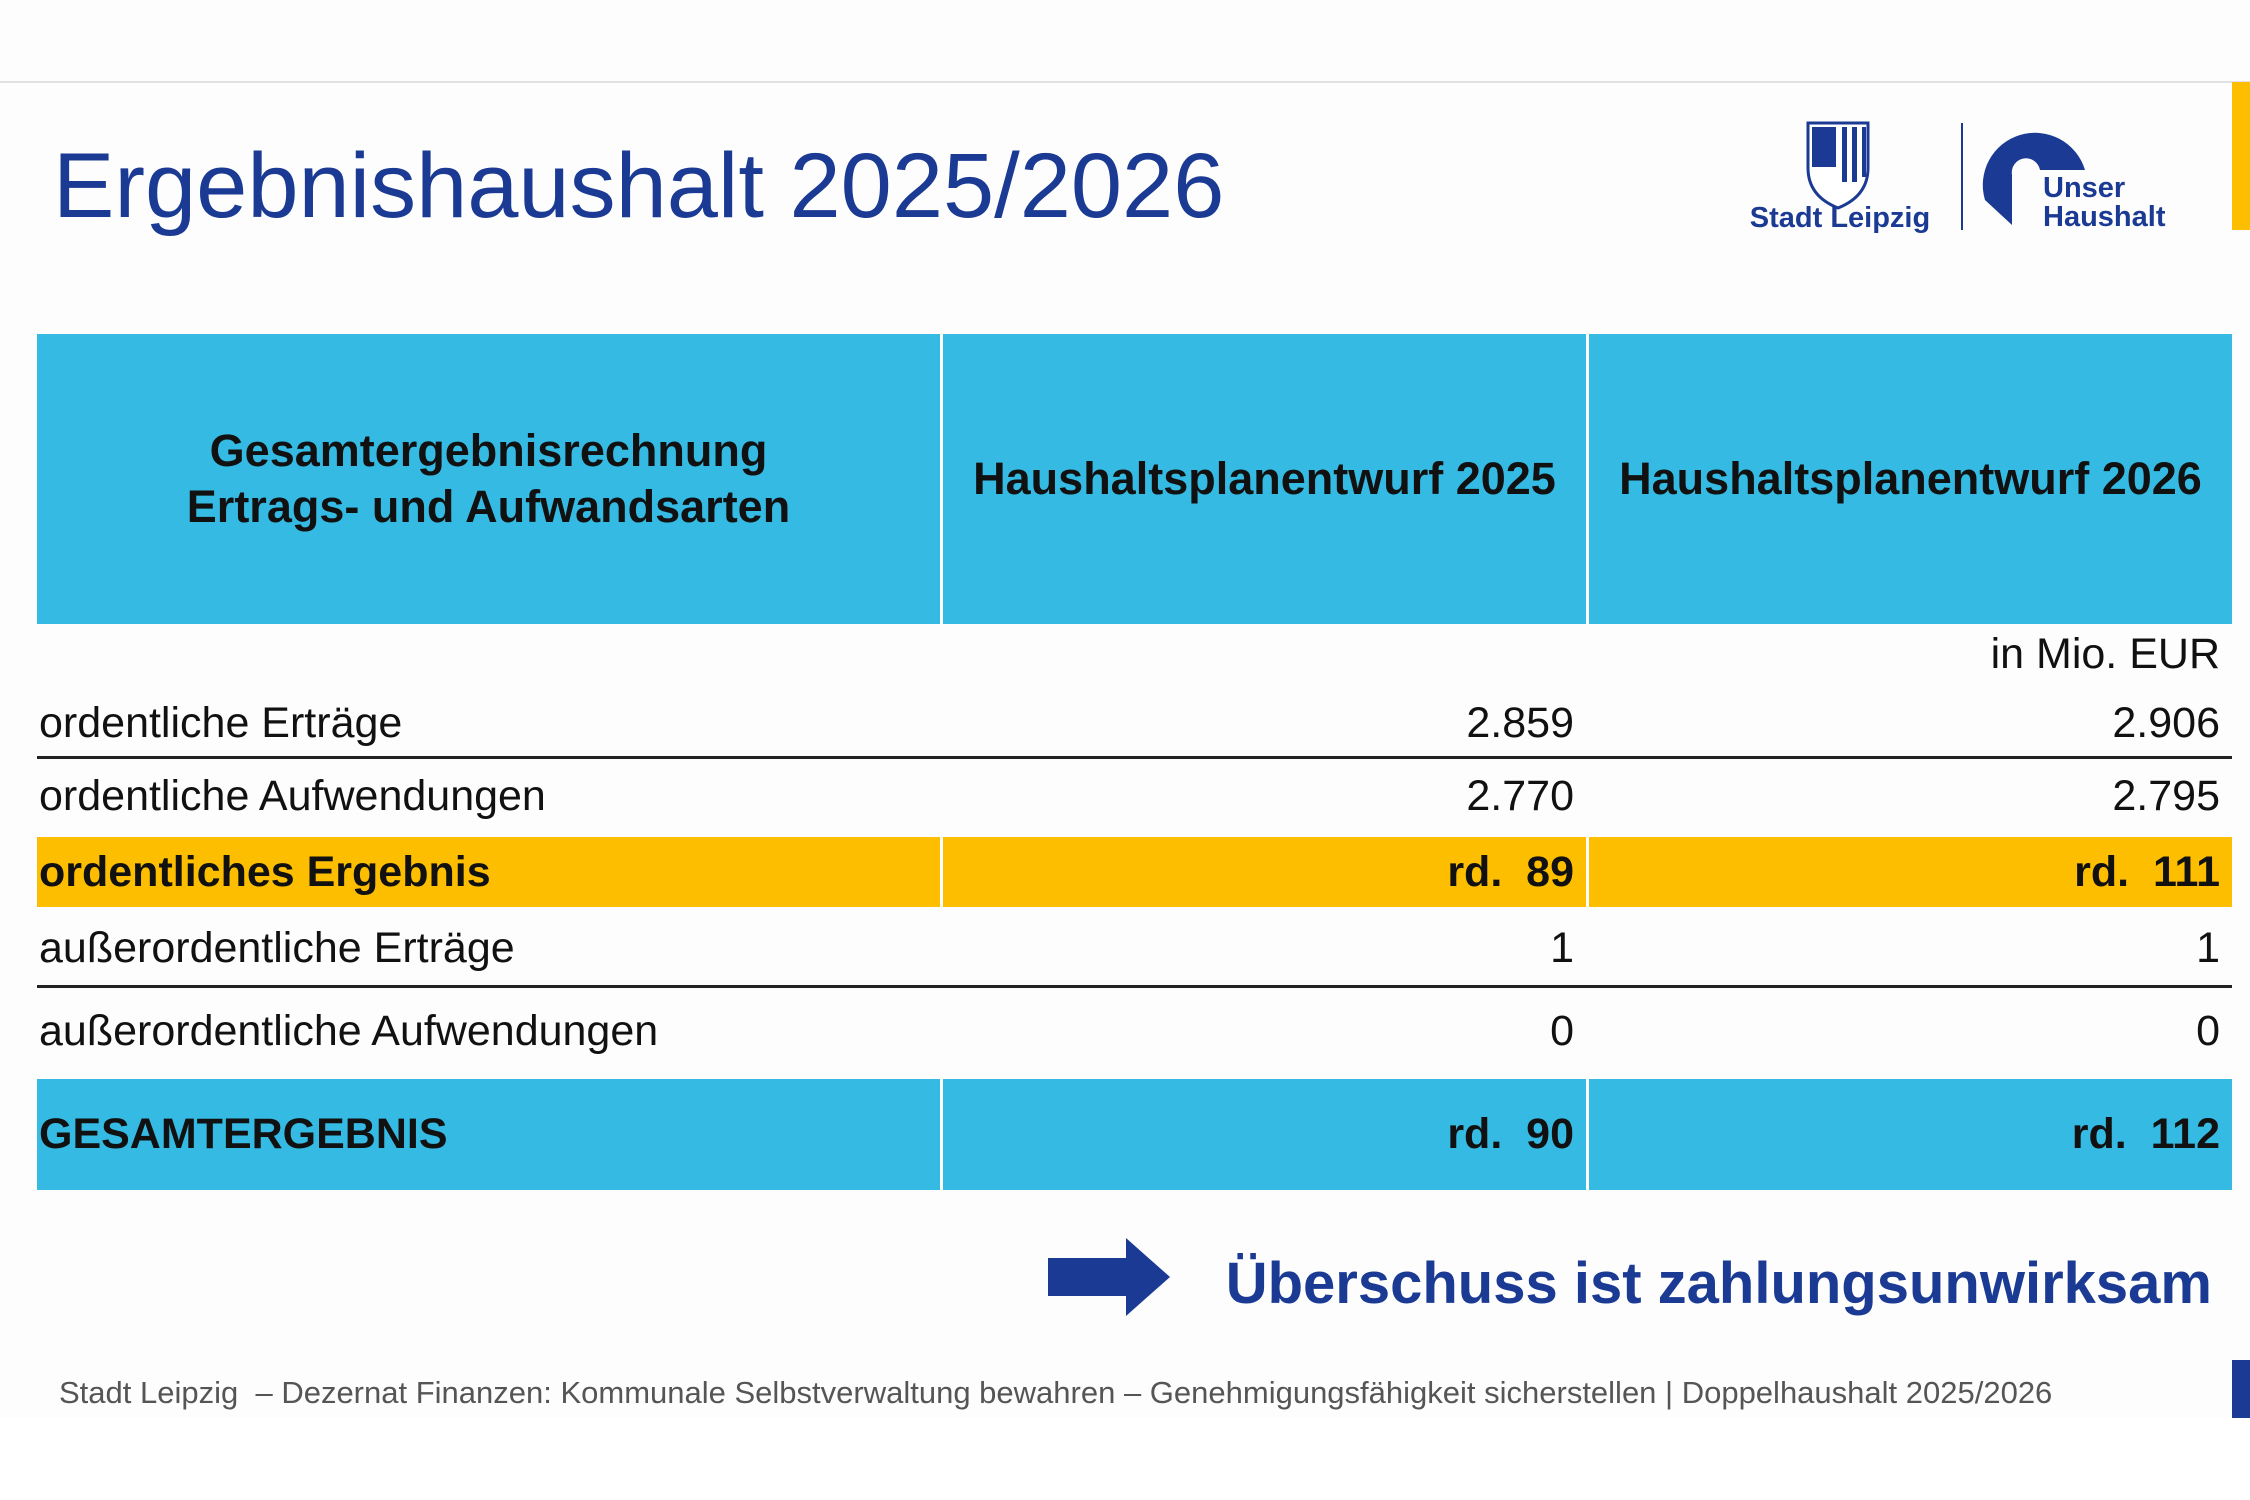 This screenshot has width=2250, height=1500. Describe the element at coordinates (488, 450) in the screenshot. I see `header-text: Gesamtergebnisrechnung` at that location.